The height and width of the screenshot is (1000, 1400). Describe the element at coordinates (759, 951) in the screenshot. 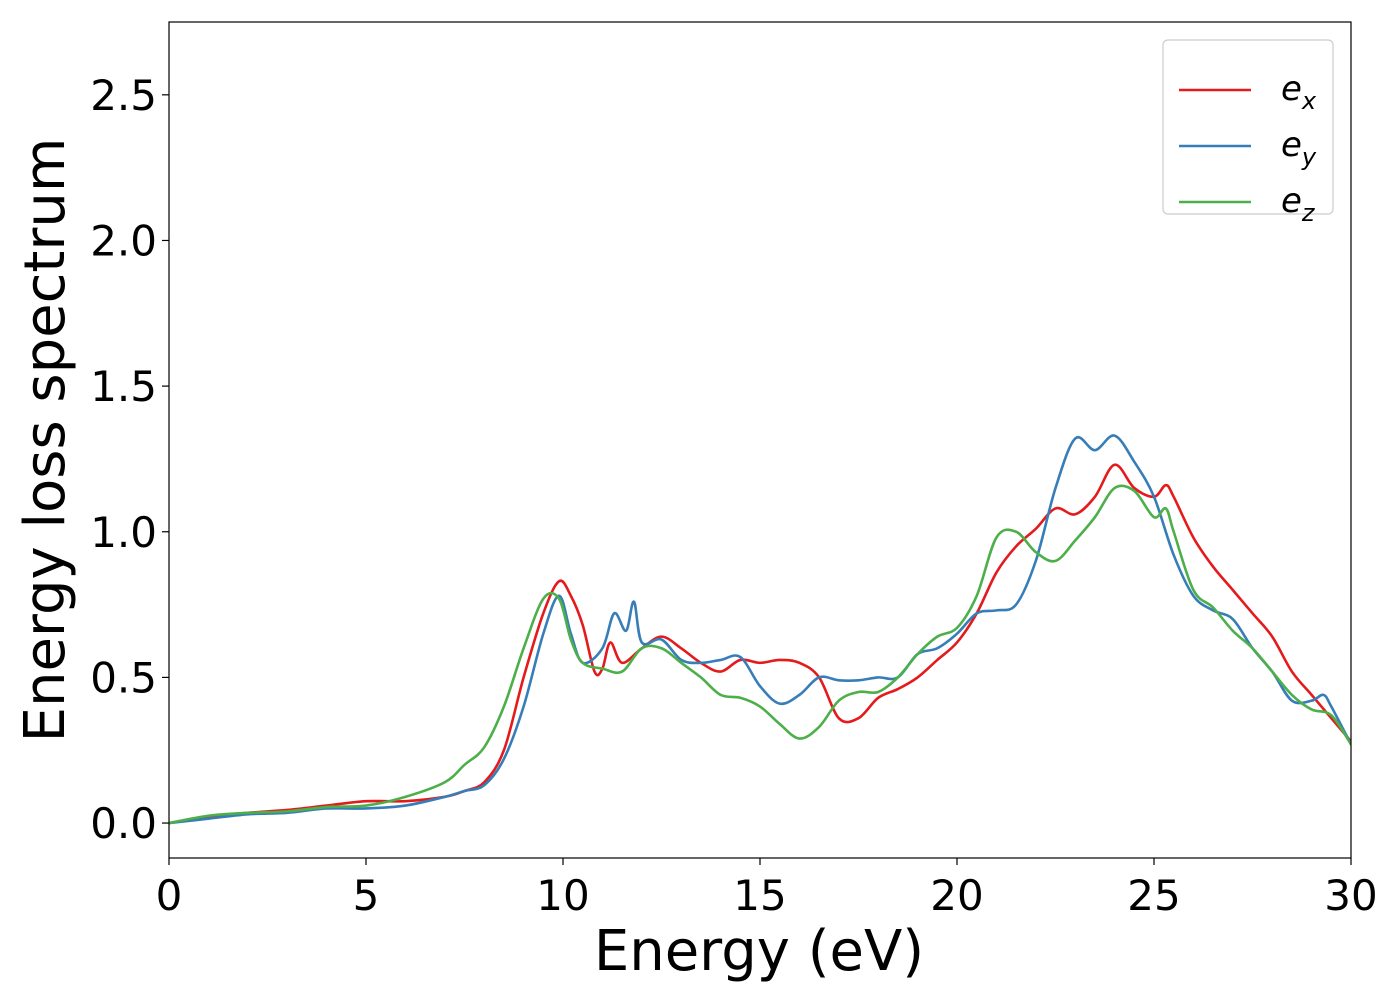

I see `x-axis-label: Energy (eV)` at that location.